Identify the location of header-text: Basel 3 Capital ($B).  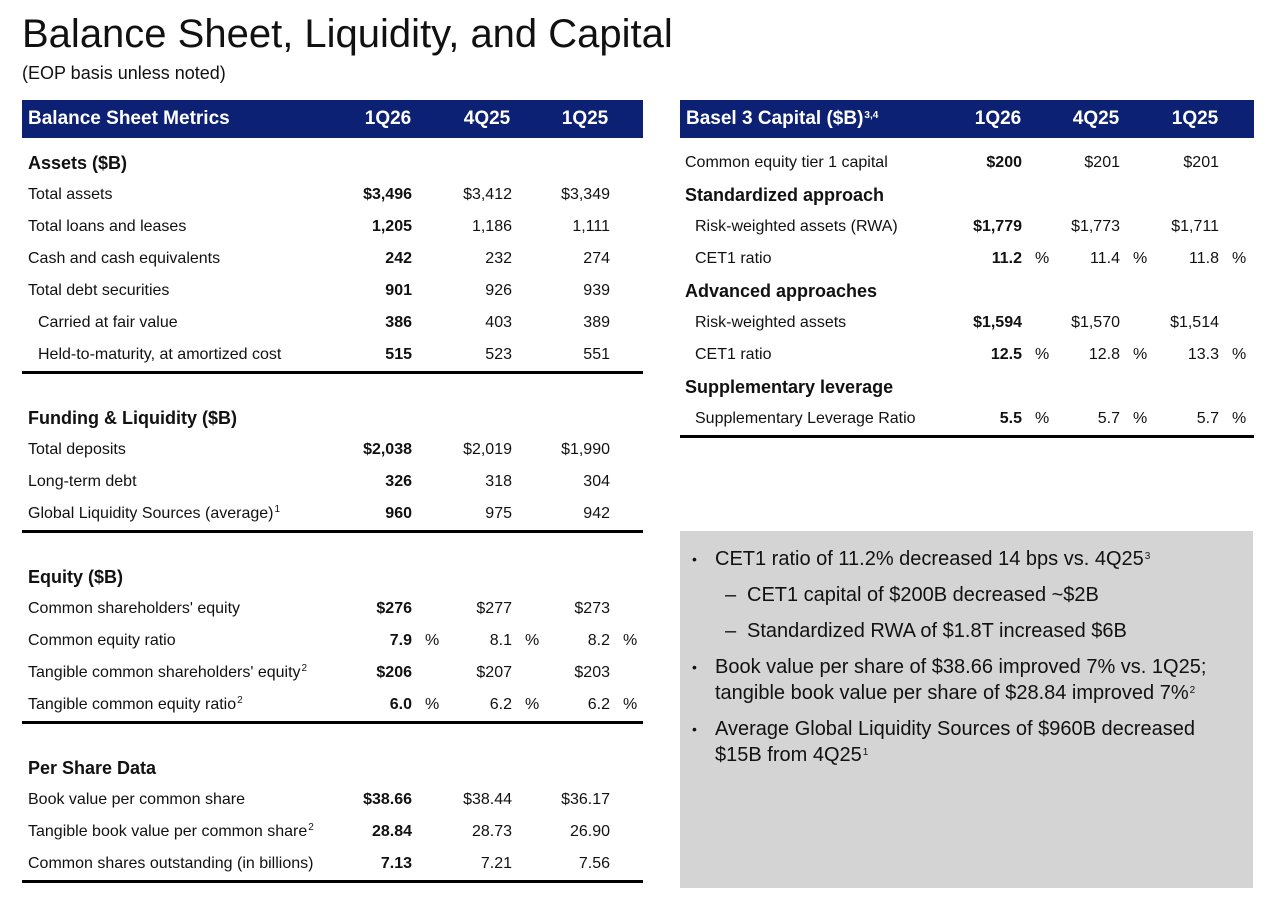
(775, 118).